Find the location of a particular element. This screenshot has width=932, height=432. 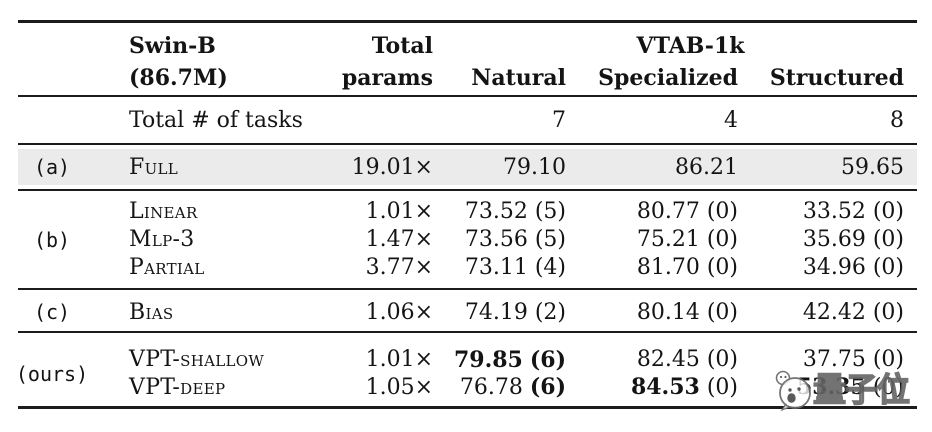

score-structured: 42.42 (0) is located at coordinates (853, 312).